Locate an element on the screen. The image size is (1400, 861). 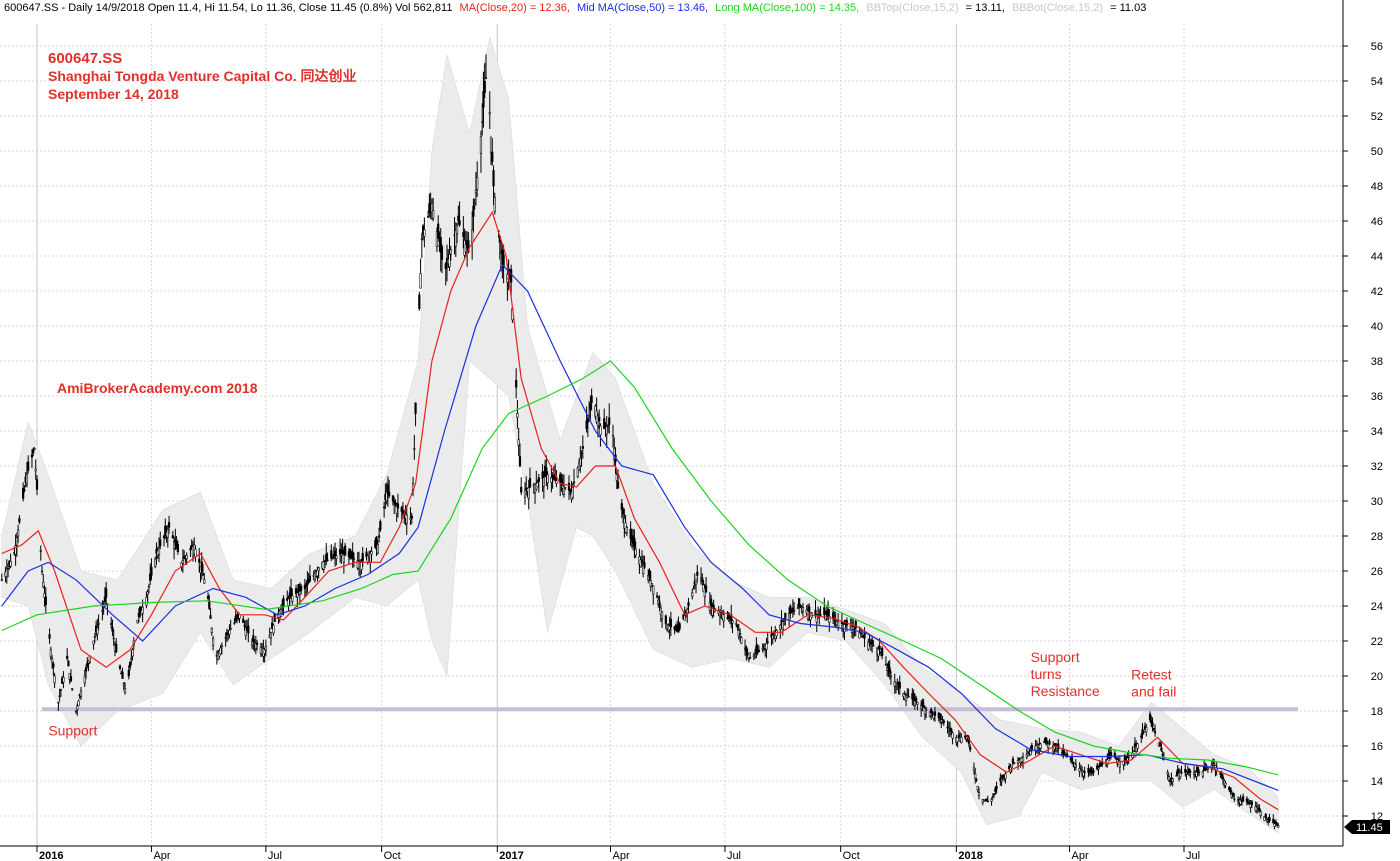
x-tick-label: Apr is located at coordinates (1080, 855).